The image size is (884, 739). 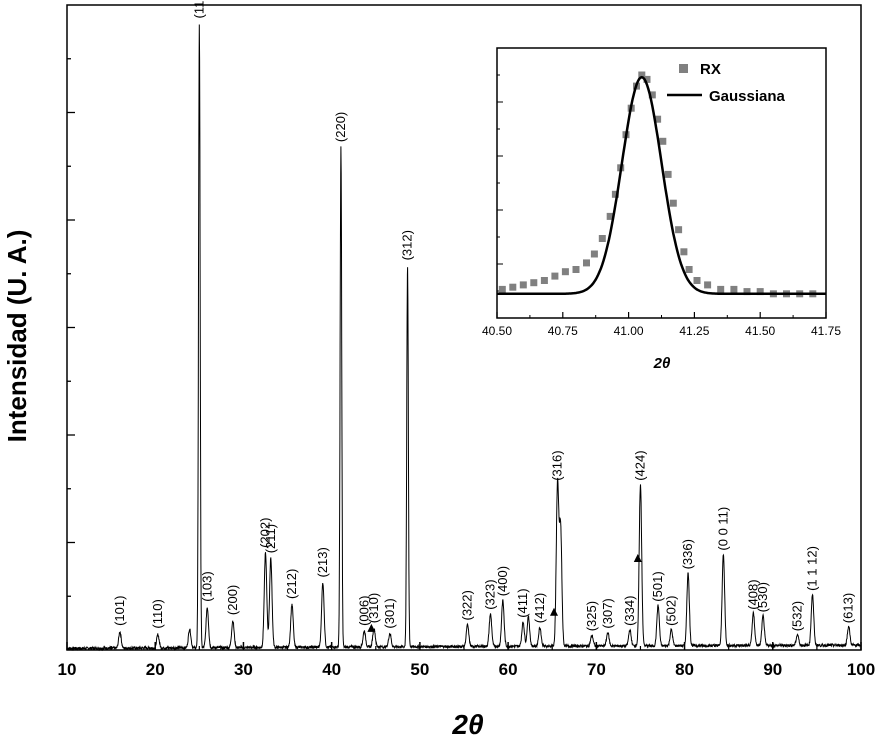 I want to click on legend-gaussiana-label: Gaussiana, so click(x=747, y=96).